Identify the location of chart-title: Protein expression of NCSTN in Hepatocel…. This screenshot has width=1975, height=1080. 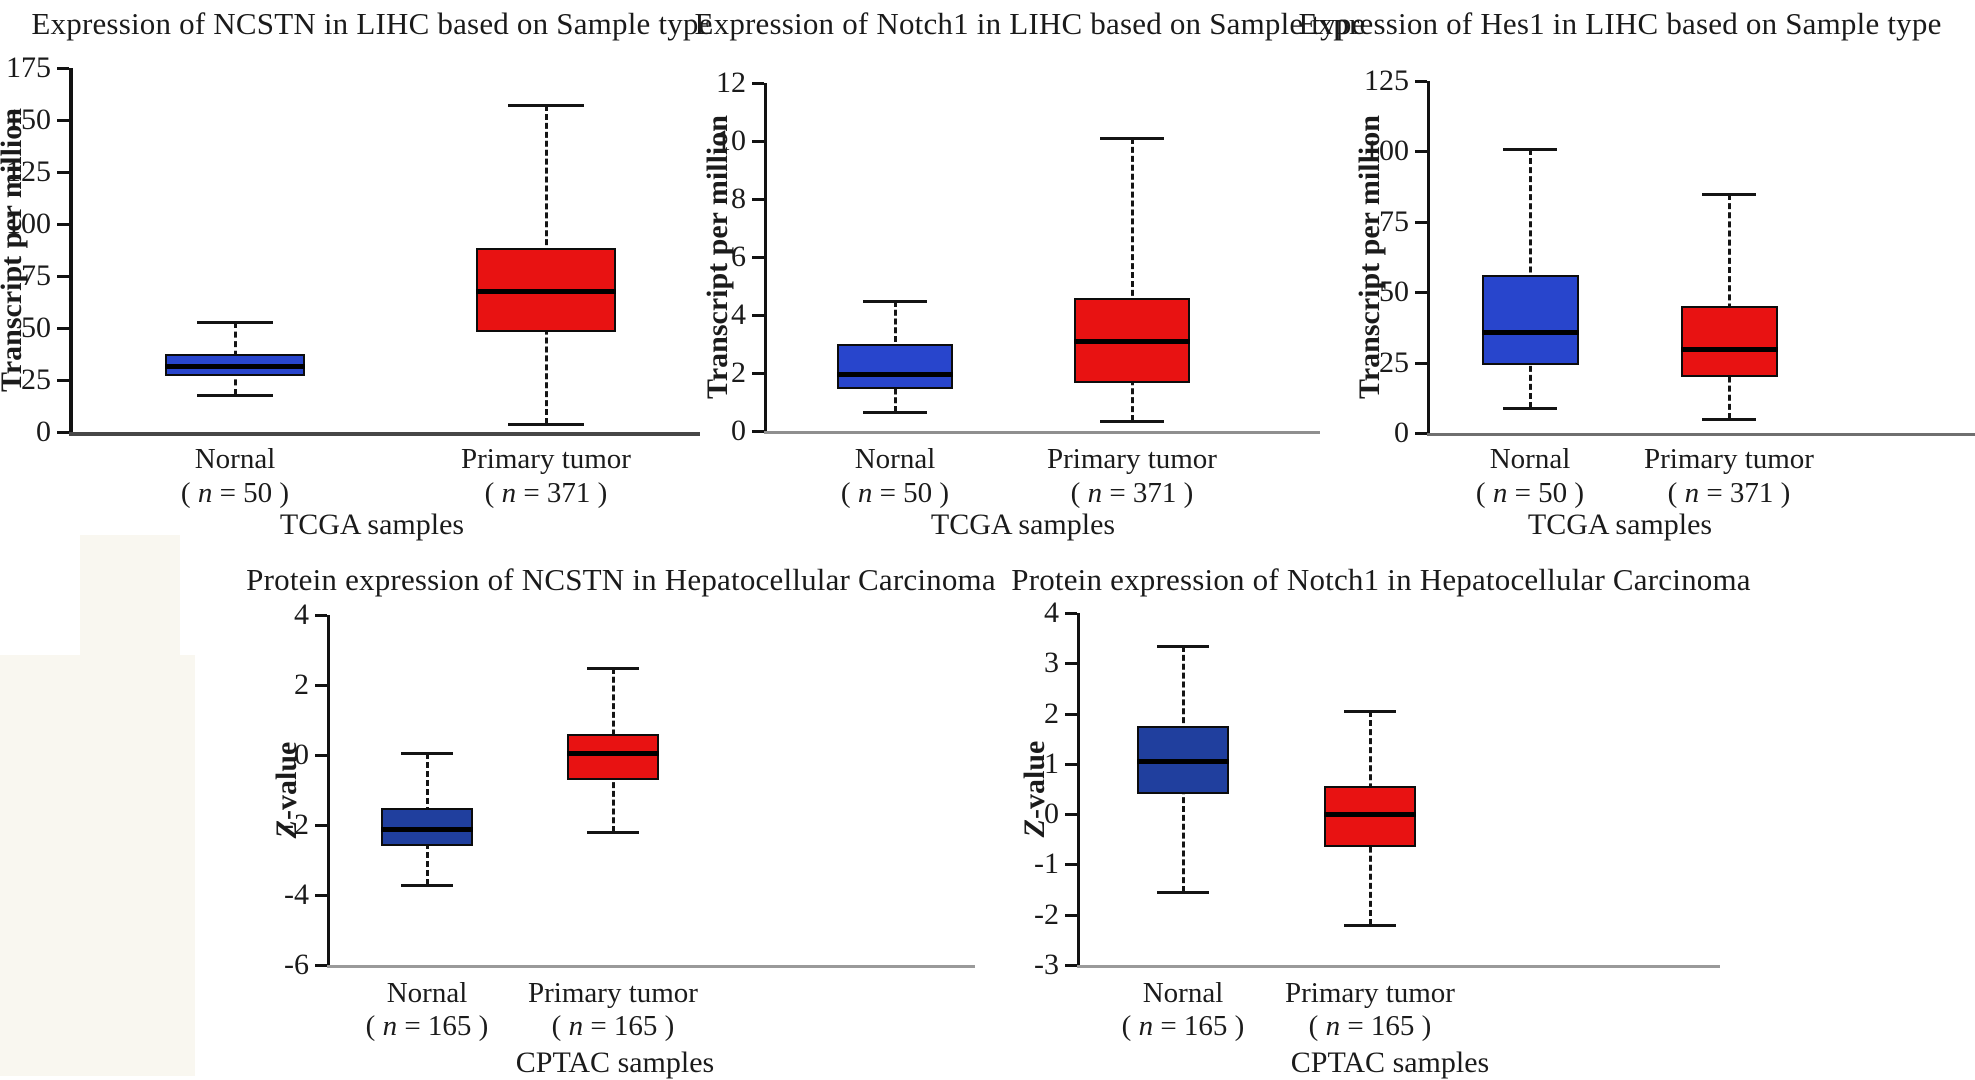
(621, 579).